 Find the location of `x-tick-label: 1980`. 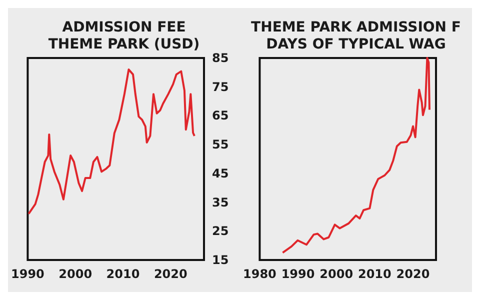

x-tick-label: 1980 is located at coordinates (259, 274).